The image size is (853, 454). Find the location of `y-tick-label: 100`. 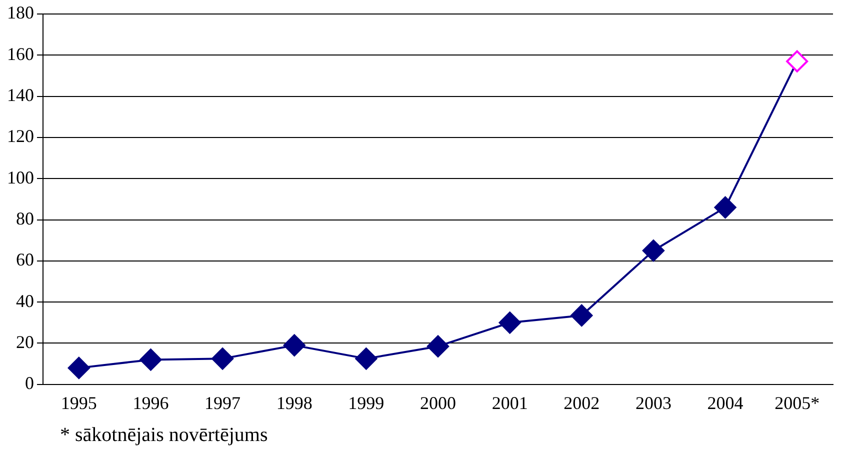

y-tick-label: 100 is located at coordinates (20, 177).